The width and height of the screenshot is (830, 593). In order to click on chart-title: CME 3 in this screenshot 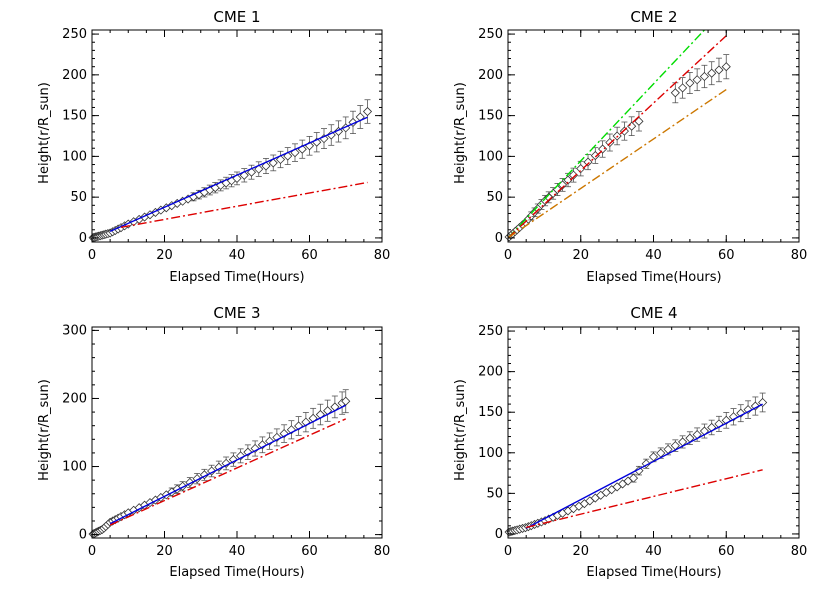, I will do `click(236, 313)`.